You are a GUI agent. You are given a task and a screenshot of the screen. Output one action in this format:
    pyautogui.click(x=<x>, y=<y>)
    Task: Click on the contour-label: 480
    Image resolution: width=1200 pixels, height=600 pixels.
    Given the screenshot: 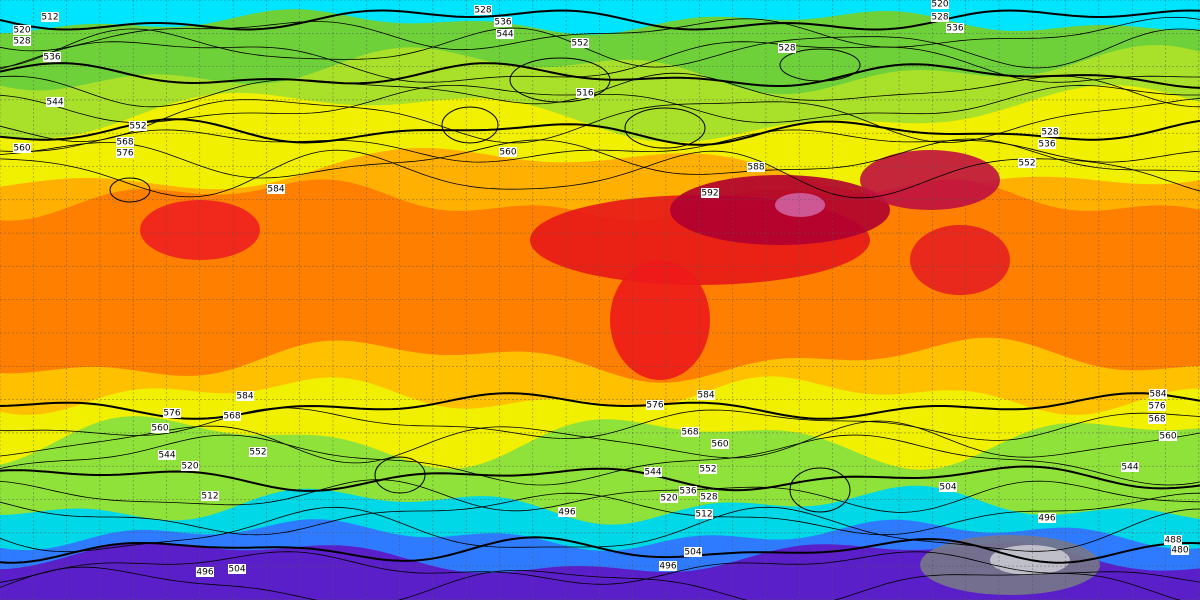 What is the action you would take?
    pyautogui.click(x=1179, y=551)
    